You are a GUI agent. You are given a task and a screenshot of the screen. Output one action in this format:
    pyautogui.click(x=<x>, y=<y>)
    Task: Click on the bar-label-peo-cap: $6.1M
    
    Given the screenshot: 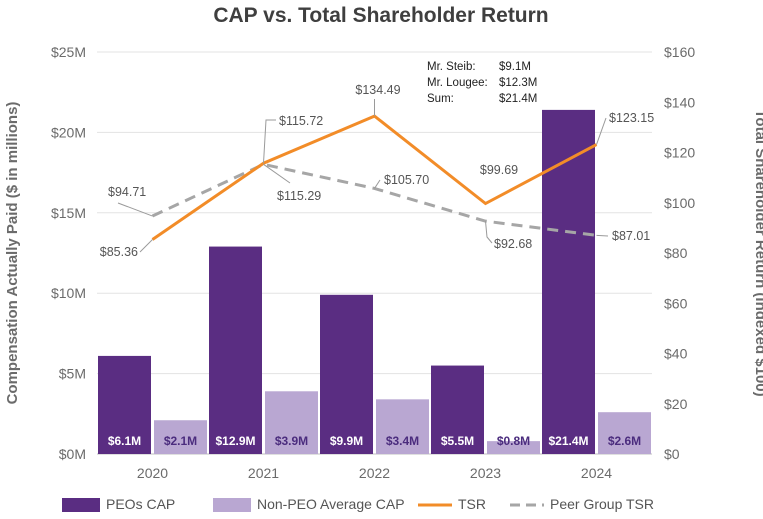 What is the action you would take?
    pyautogui.click(x=124, y=441)
    